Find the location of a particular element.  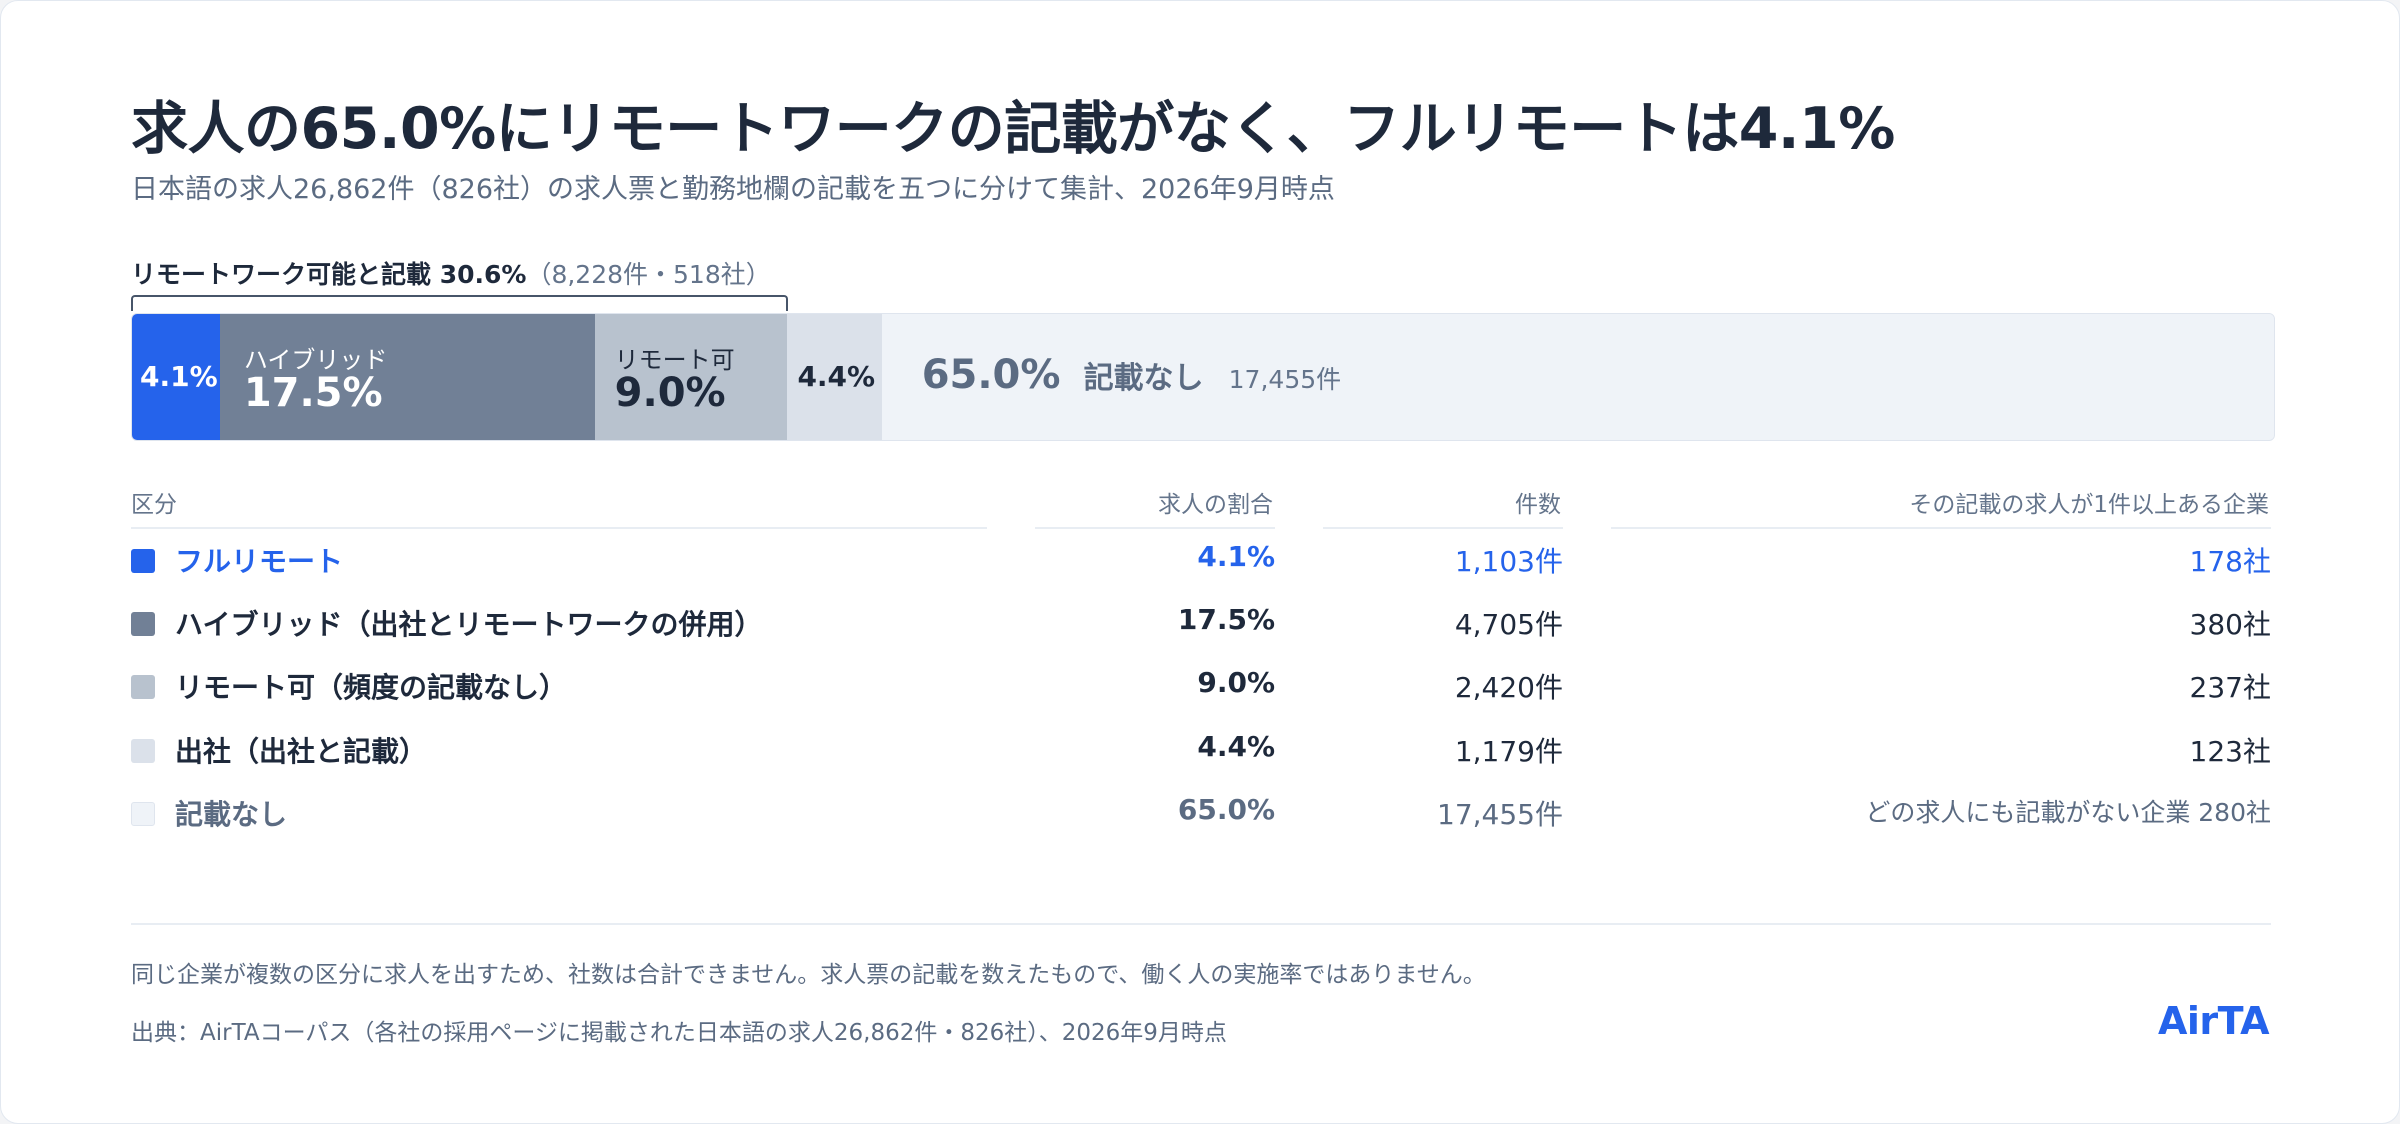

bar-label-office-pct: 4.4% is located at coordinates (836, 376).